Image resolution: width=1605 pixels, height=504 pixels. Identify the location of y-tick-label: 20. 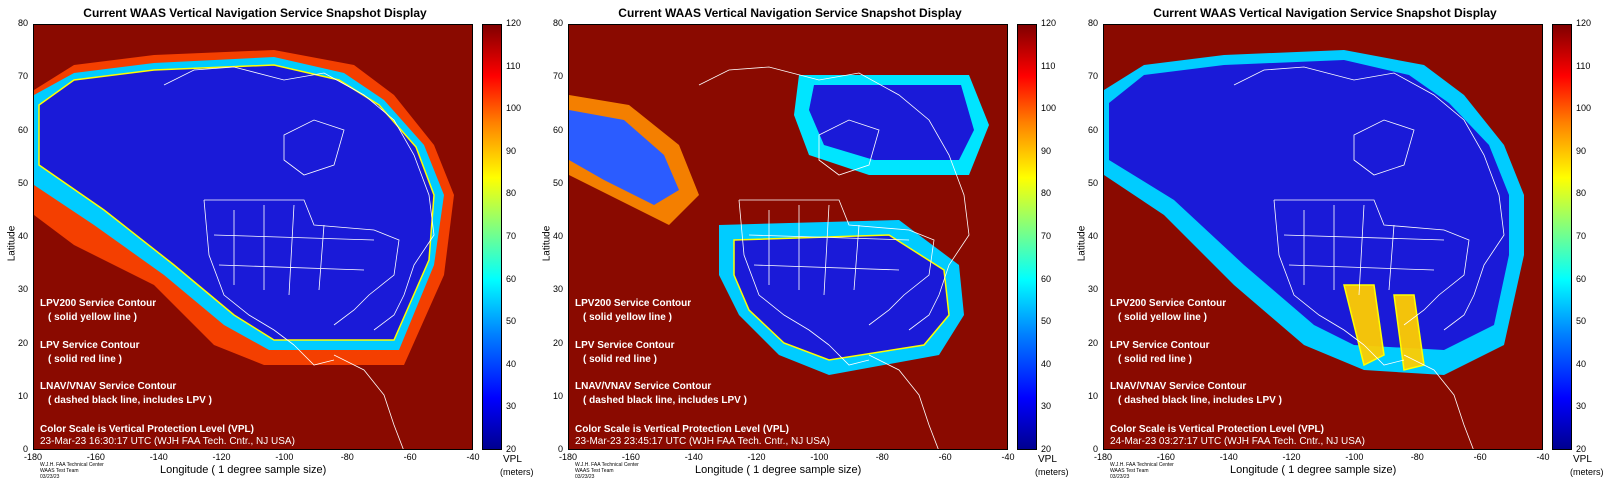
(1092, 342).